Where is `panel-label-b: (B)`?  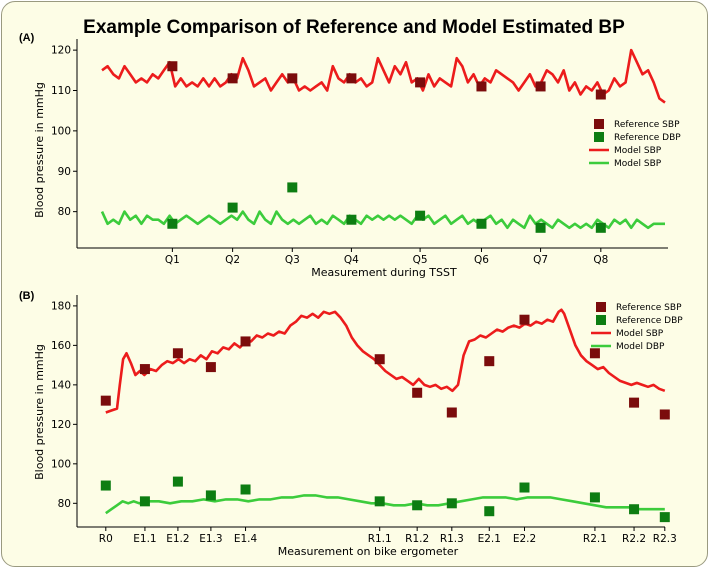 panel-label-b: (B) is located at coordinates (27, 296).